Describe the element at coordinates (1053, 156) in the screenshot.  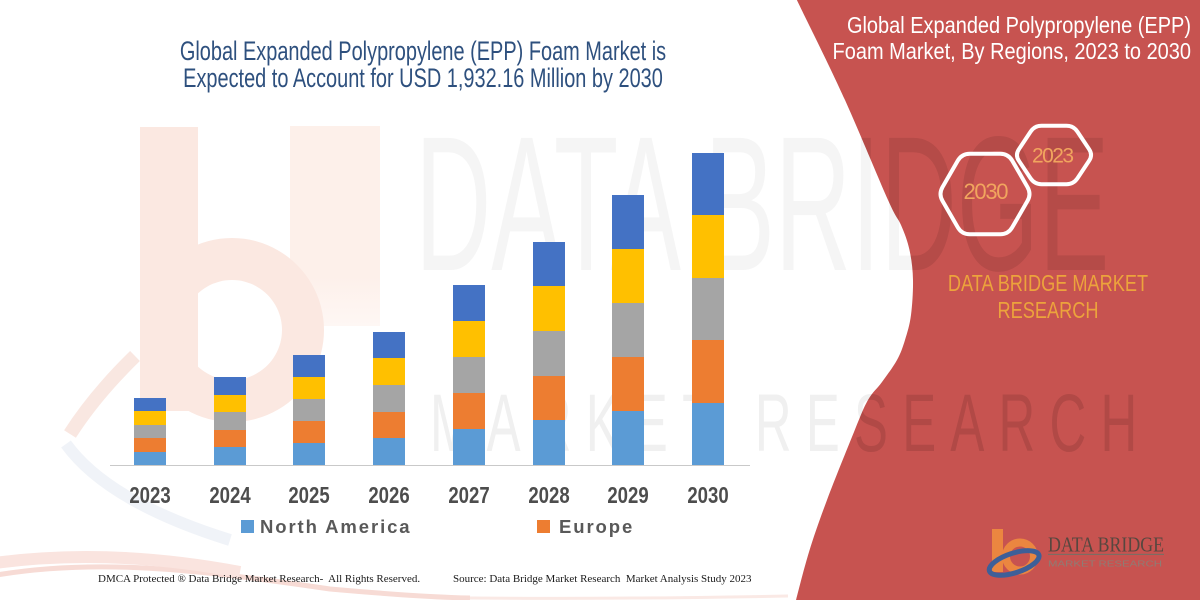
I see `svg-text: 2023` at that location.